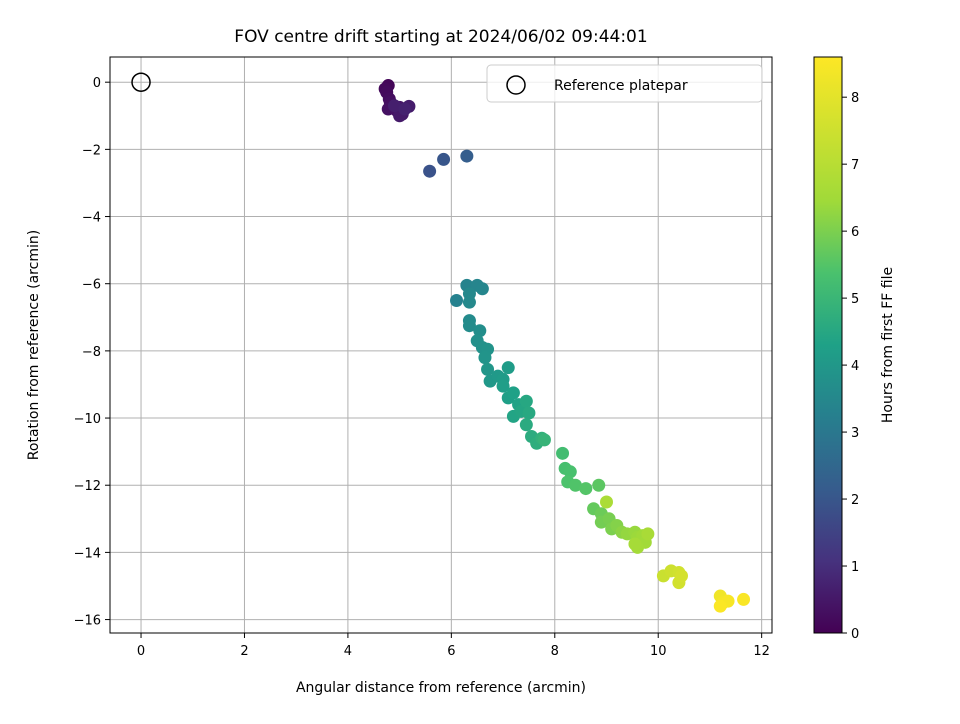  What do you see at coordinates (855, 366) in the screenshot?
I see `colorbar-tick-label: 4` at bounding box center [855, 366].